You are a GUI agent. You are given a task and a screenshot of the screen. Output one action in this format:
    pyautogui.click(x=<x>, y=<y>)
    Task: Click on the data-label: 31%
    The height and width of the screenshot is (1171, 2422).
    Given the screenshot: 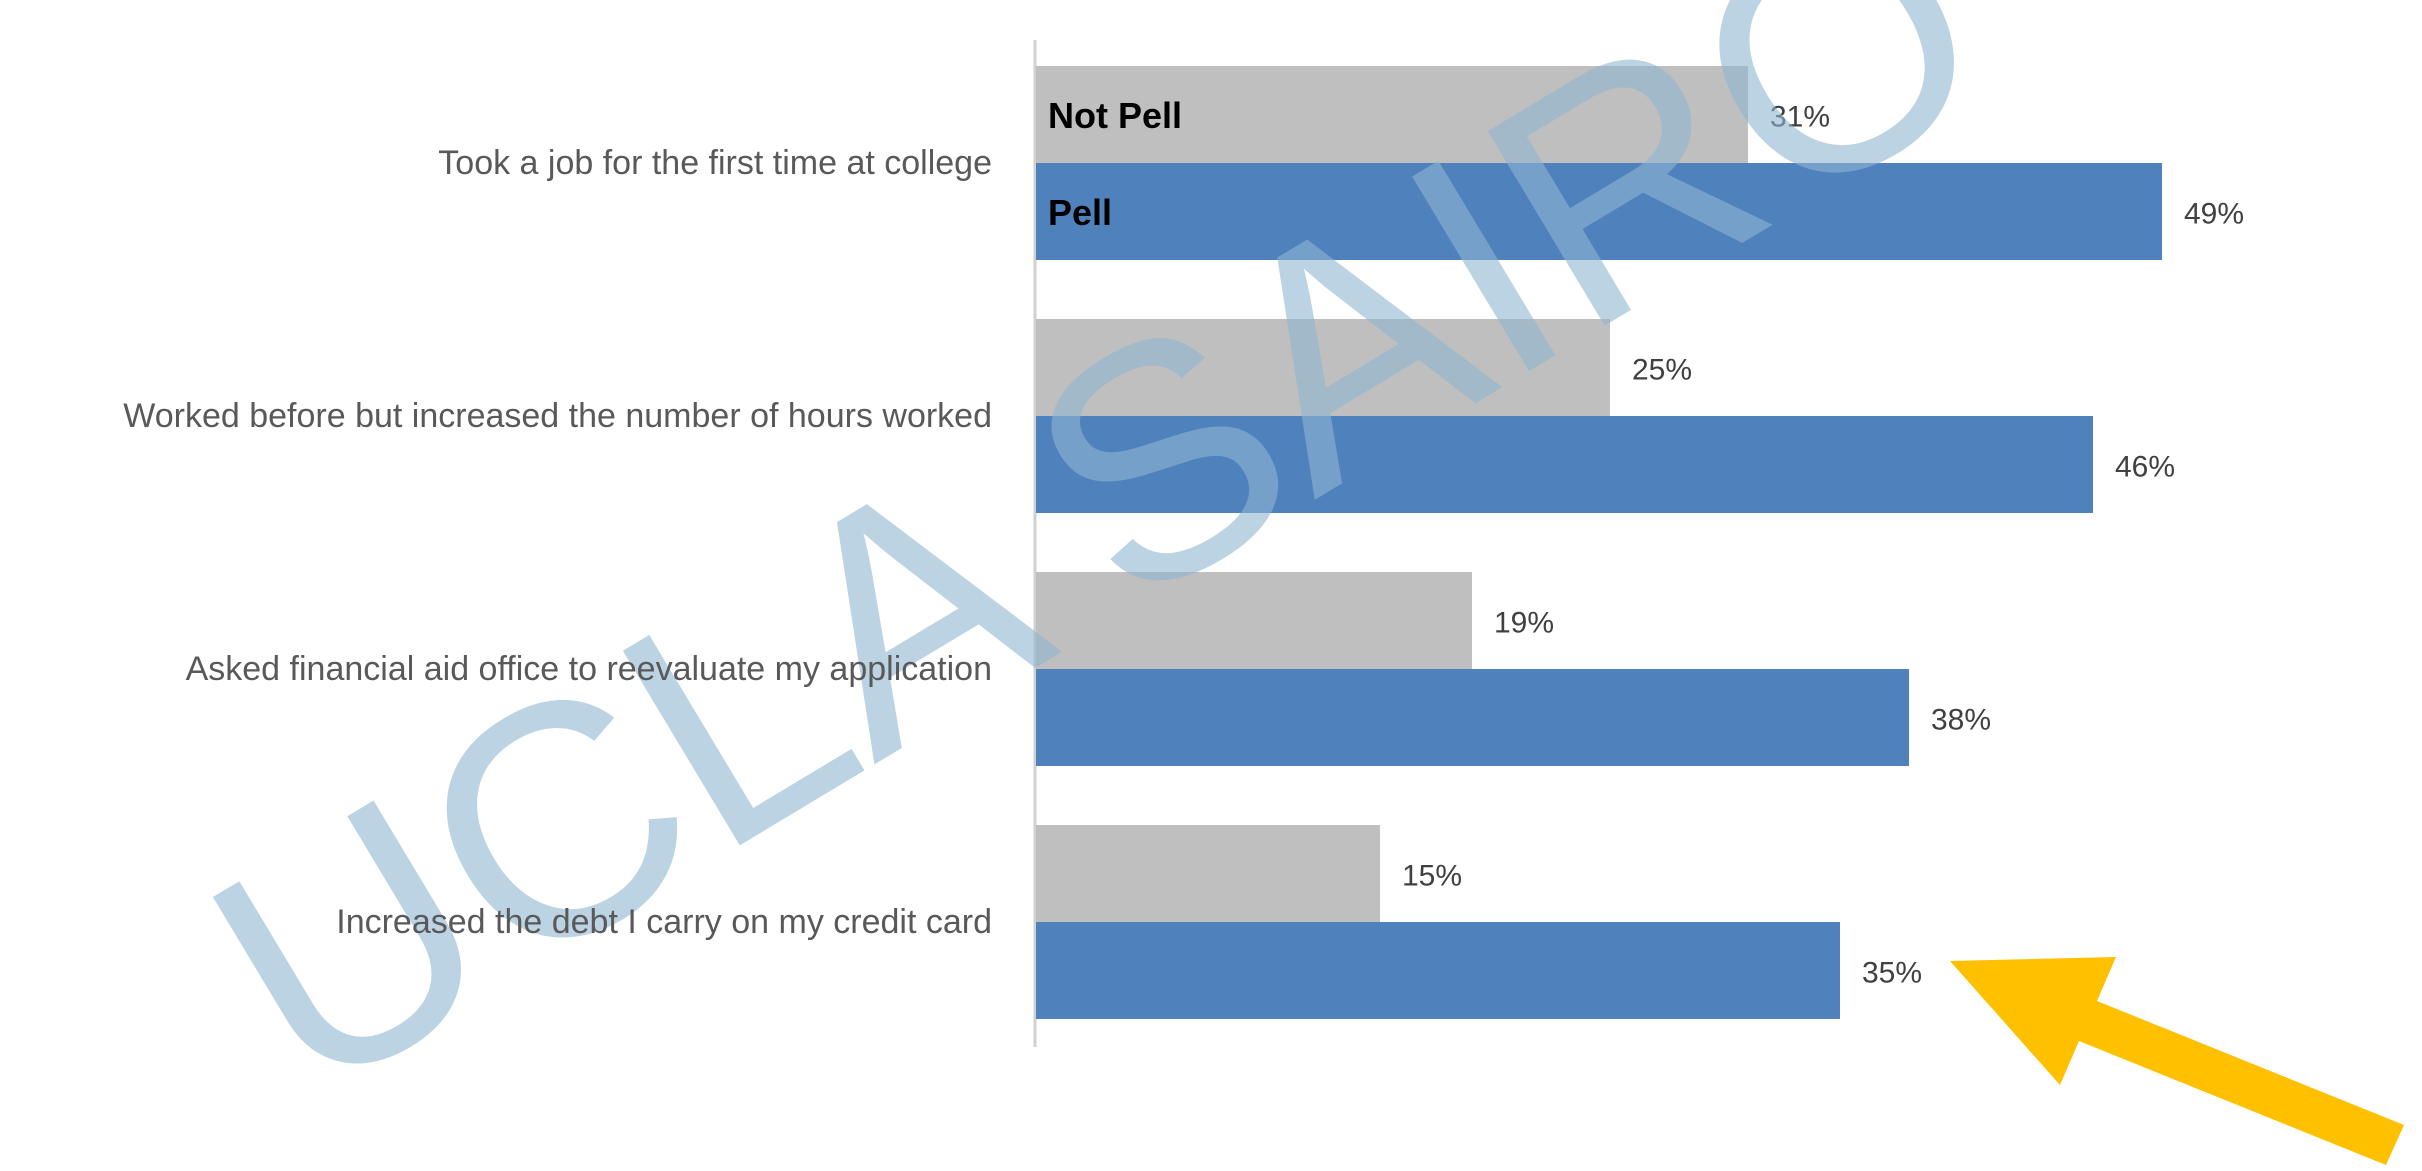 What is the action you would take?
    pyautogui.click(x=1800, y=116)
    